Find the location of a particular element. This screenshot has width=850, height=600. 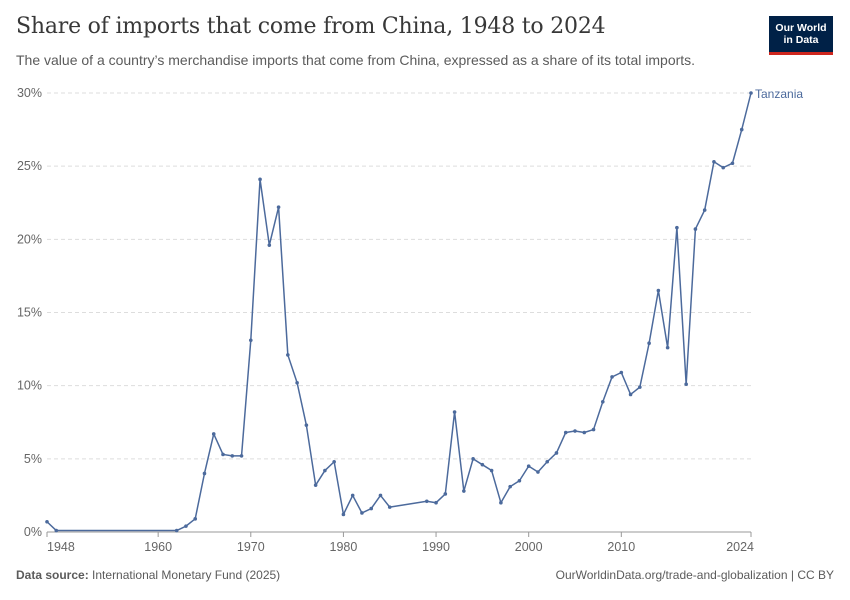

logo-line-2: in Data is located at coordinates (801, 40).